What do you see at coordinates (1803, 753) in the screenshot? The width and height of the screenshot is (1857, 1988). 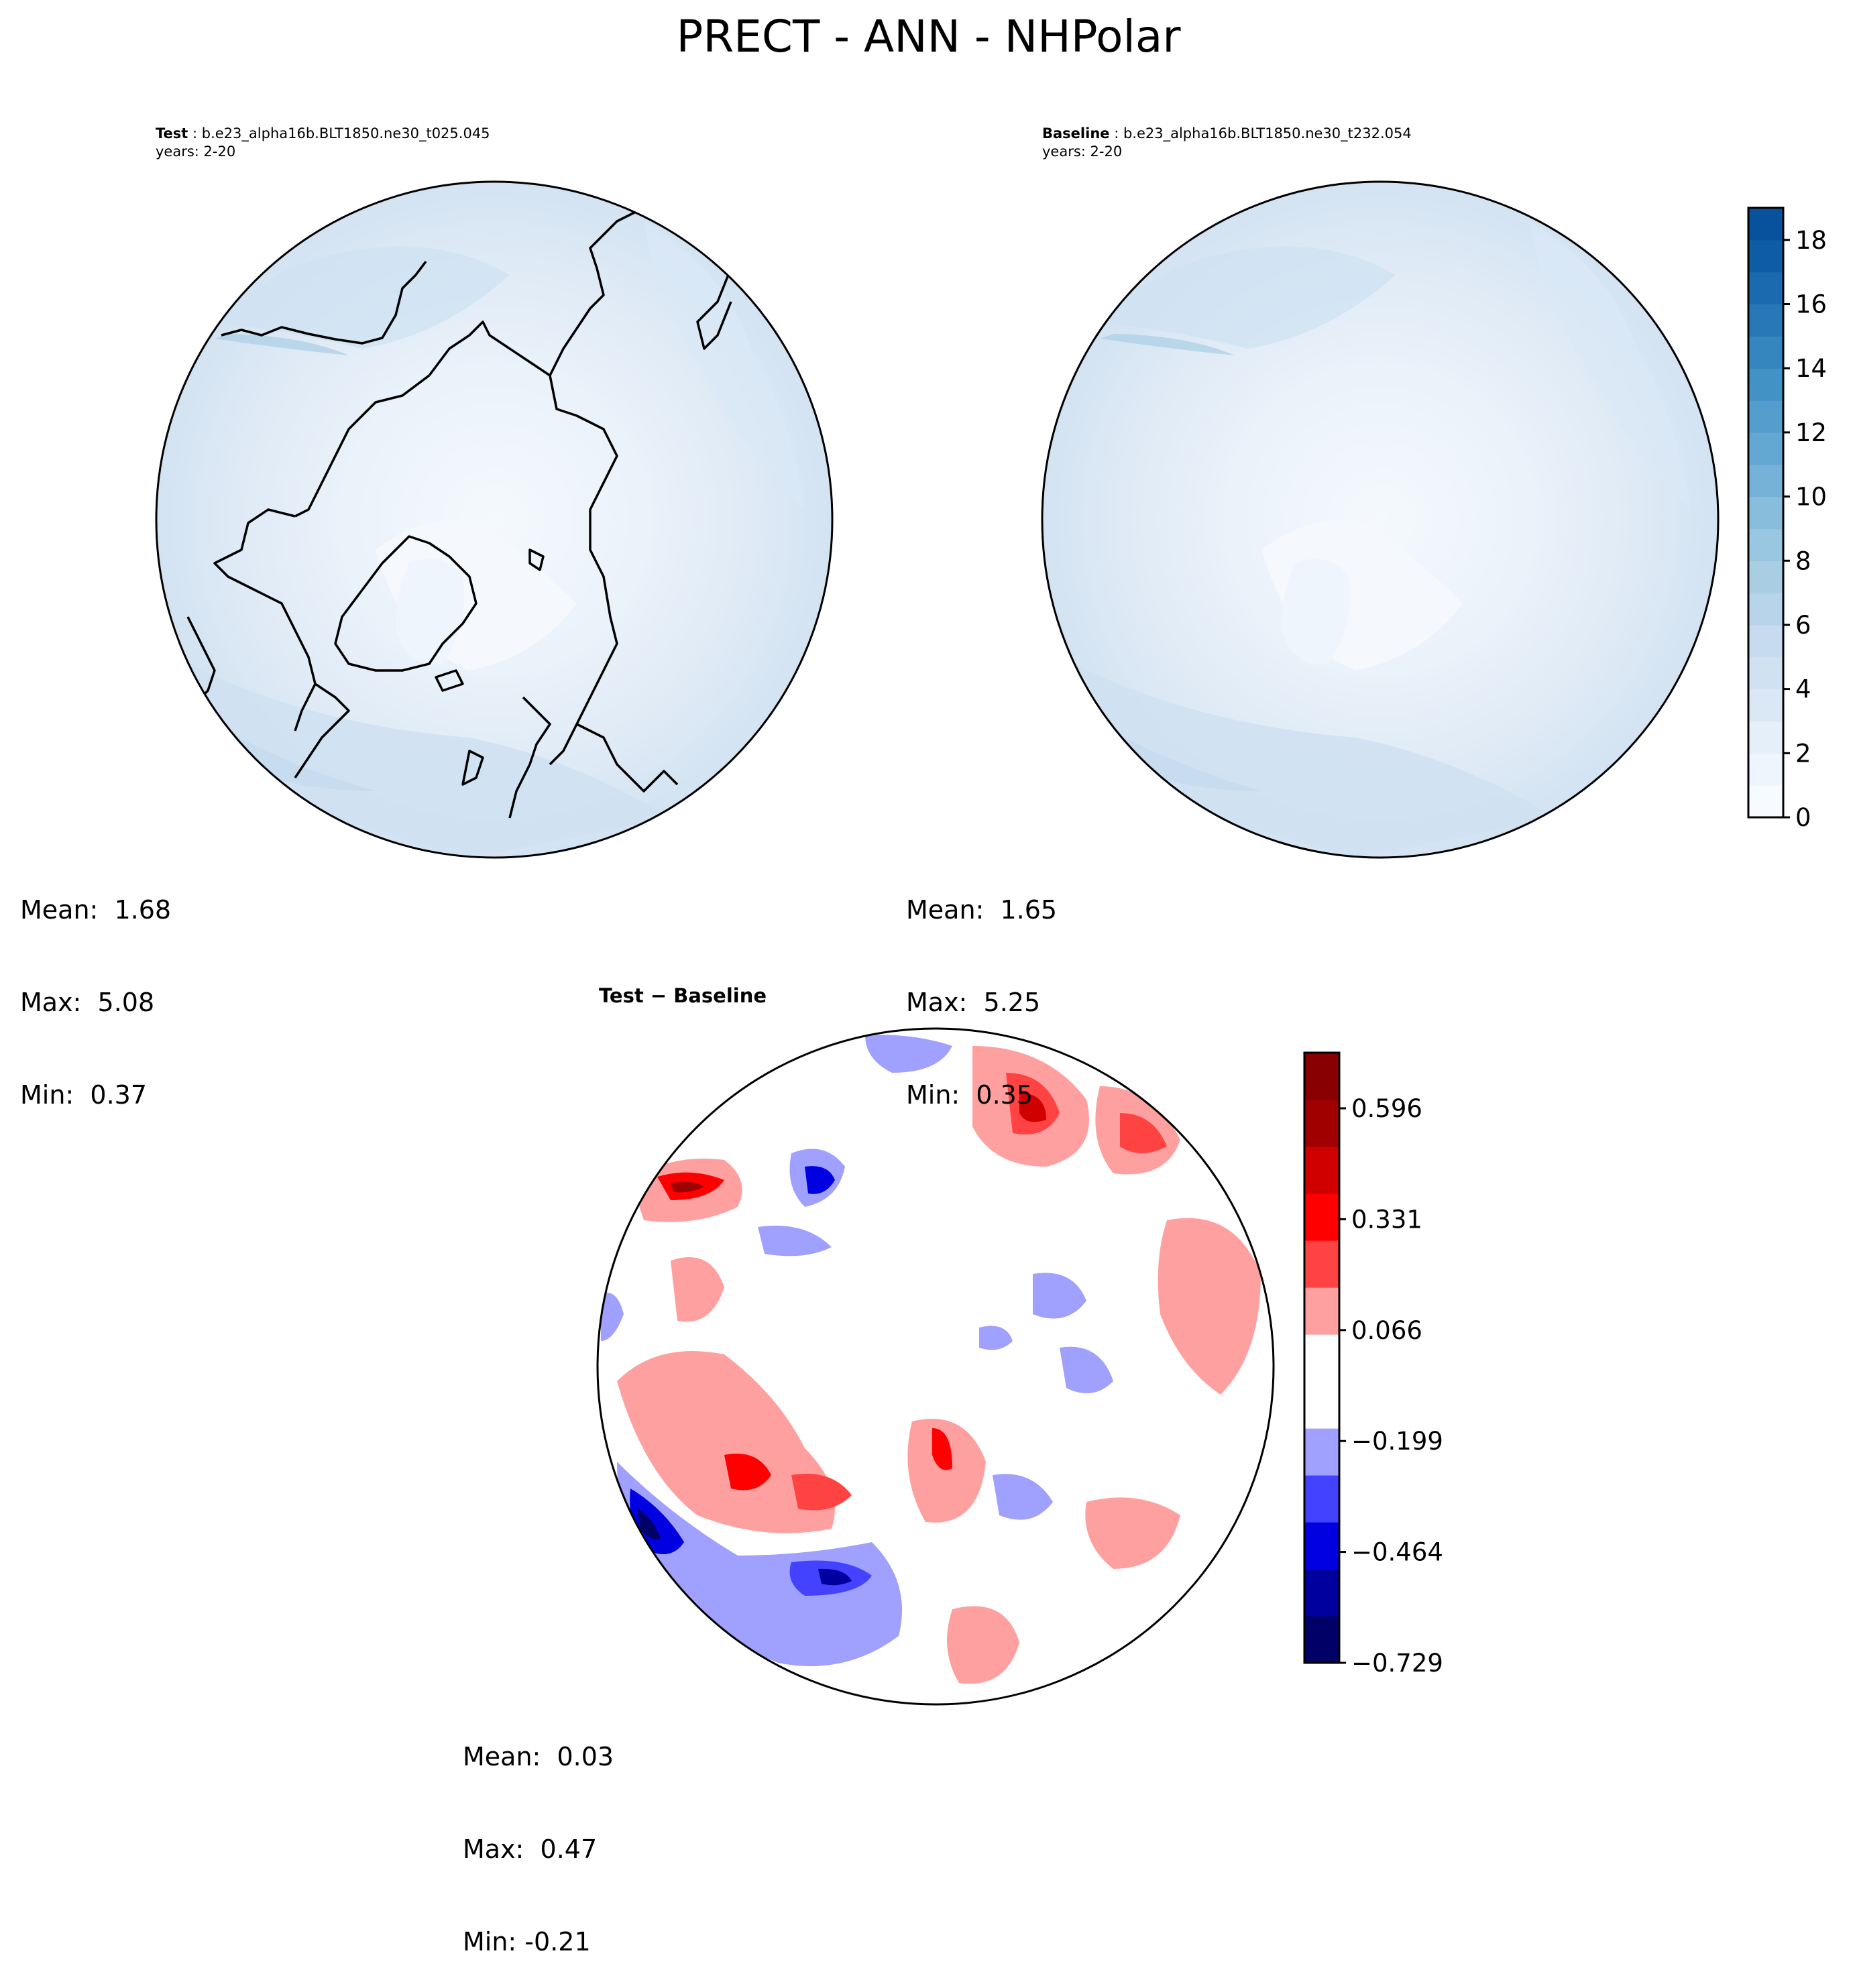 I see `precip-colorbar-tick-label: 2` at bounding box center [1803, 753].